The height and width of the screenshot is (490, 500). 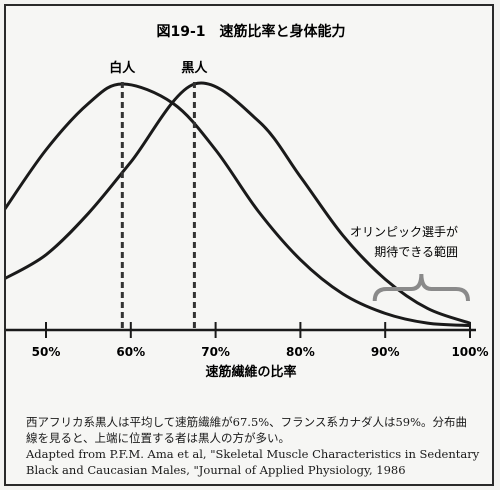 I want to click on x-axis-label: 速筋繊維の比率, so click(x=250, y=372).